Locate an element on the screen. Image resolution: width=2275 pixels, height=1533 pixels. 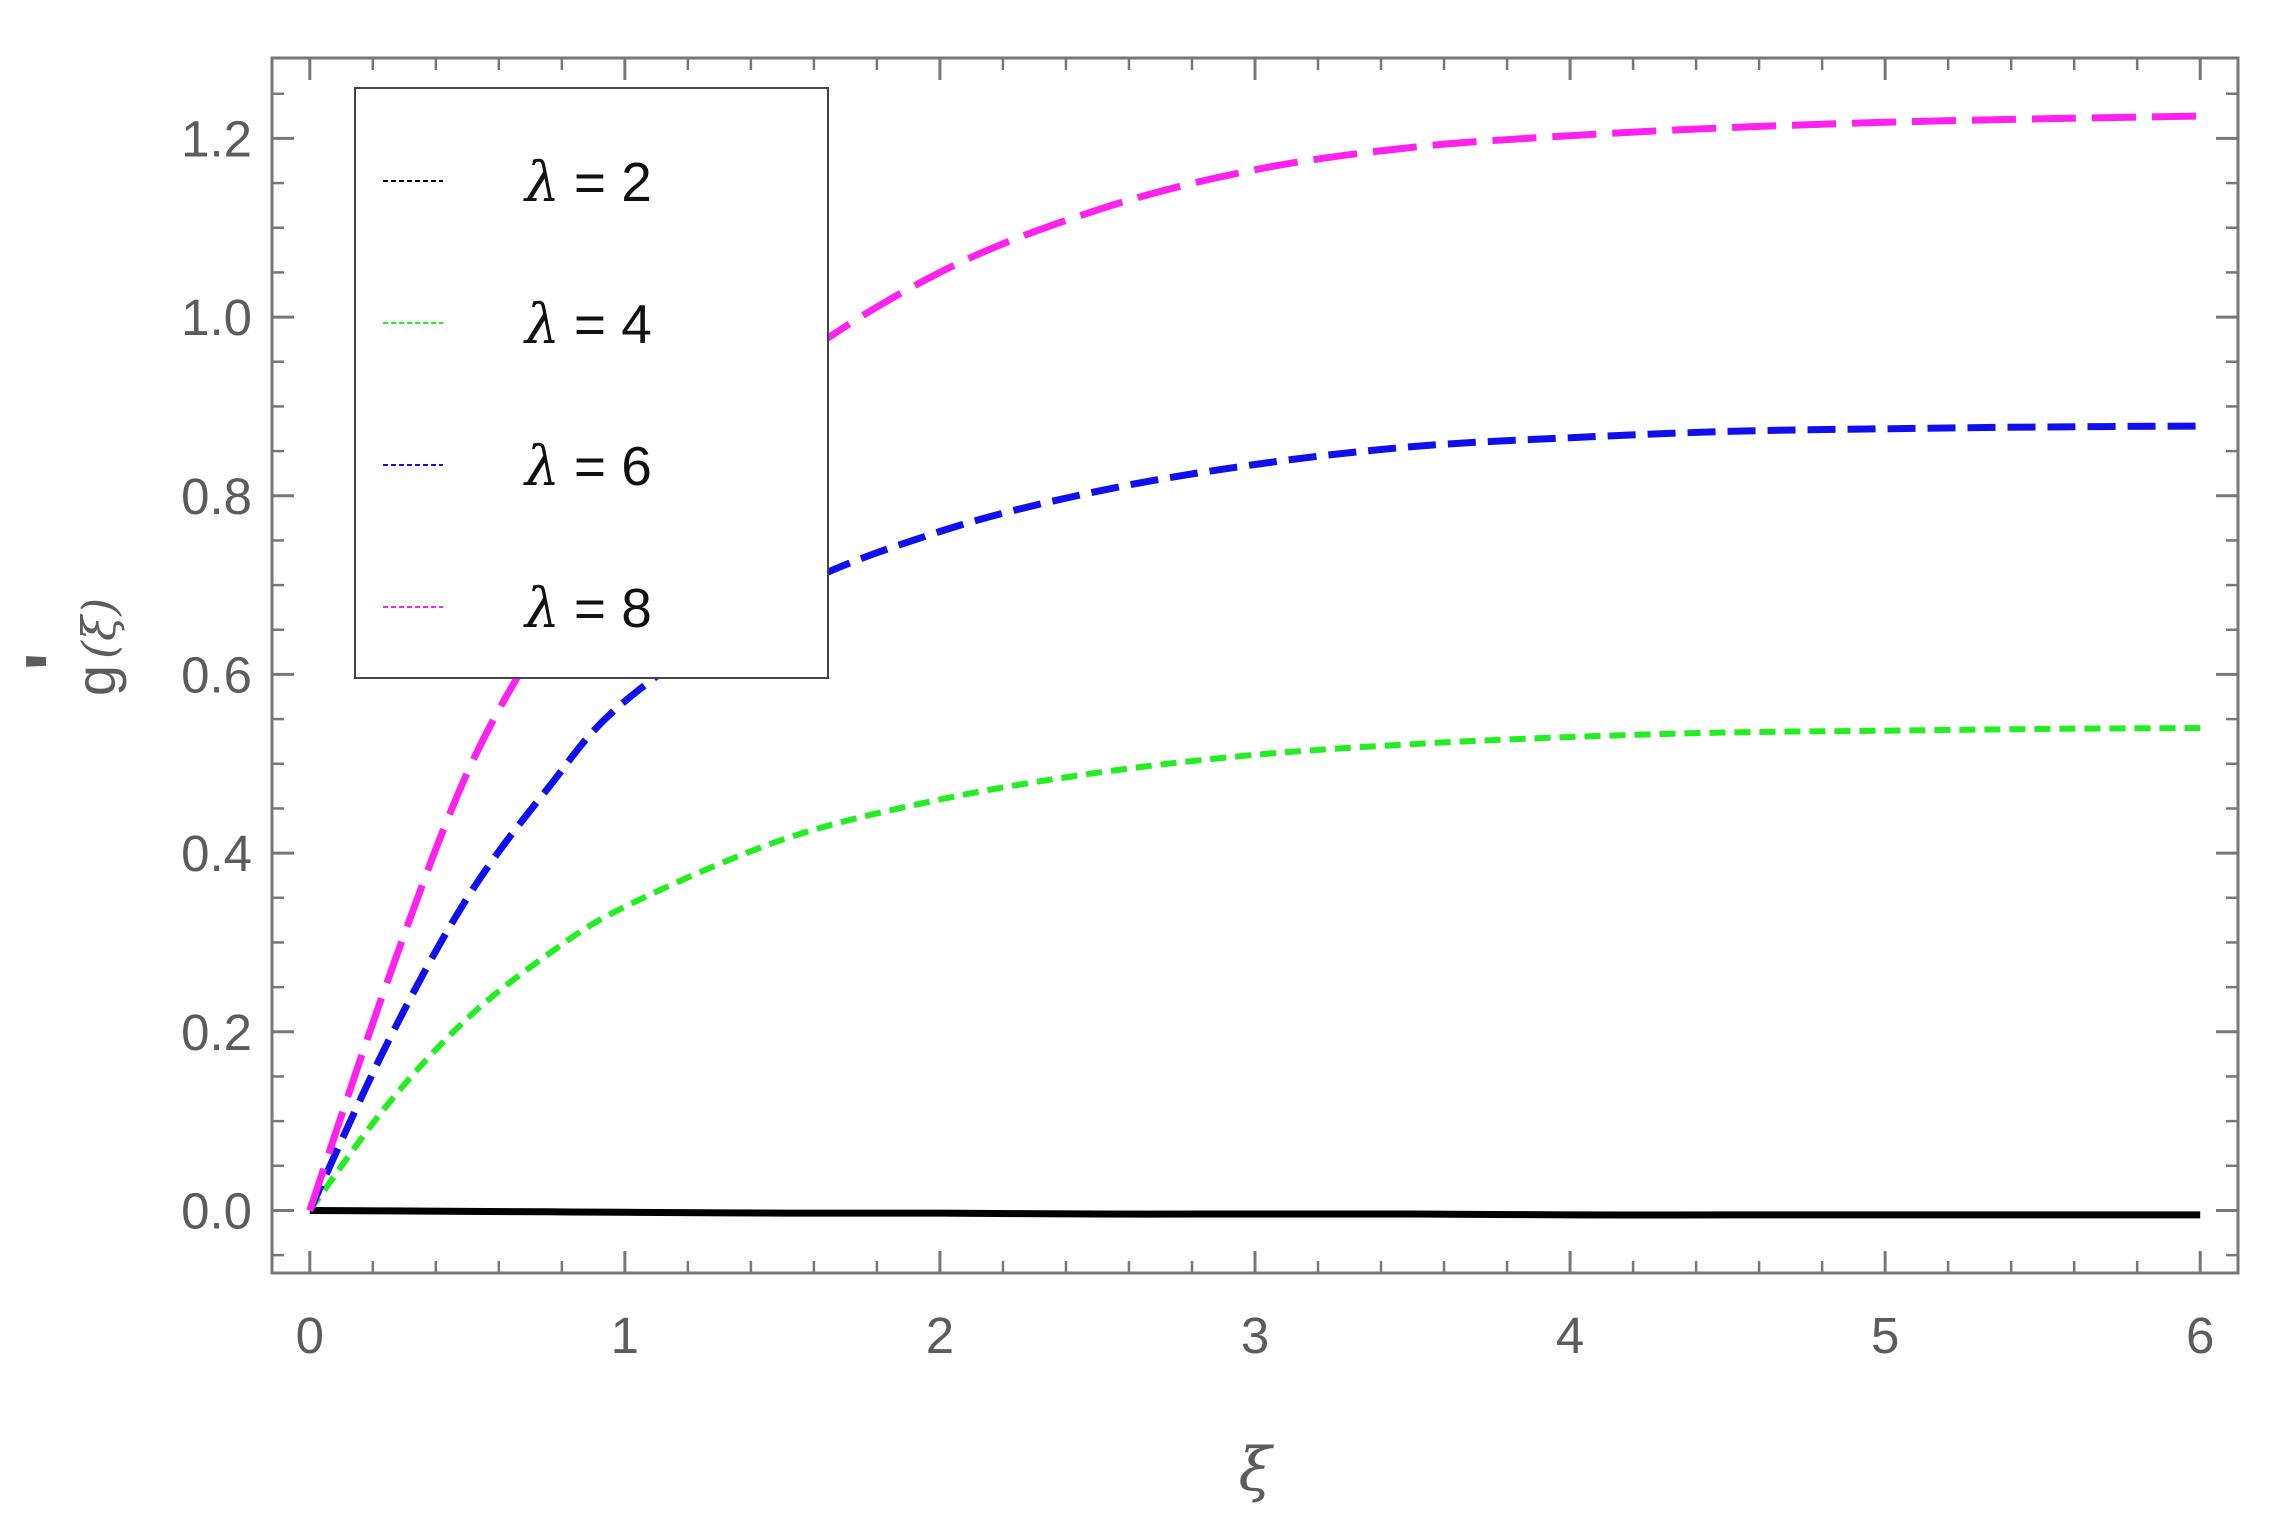
x-tick-label: 3 is located at coordinates (1255, 1335).